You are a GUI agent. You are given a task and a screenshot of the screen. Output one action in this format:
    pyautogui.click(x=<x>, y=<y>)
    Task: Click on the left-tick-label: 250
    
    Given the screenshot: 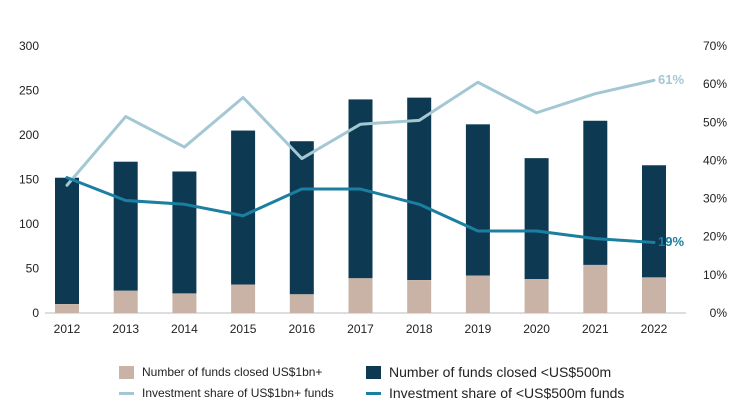 What is the action you would take?
    pyautogui.click(x=29, y=91)
    